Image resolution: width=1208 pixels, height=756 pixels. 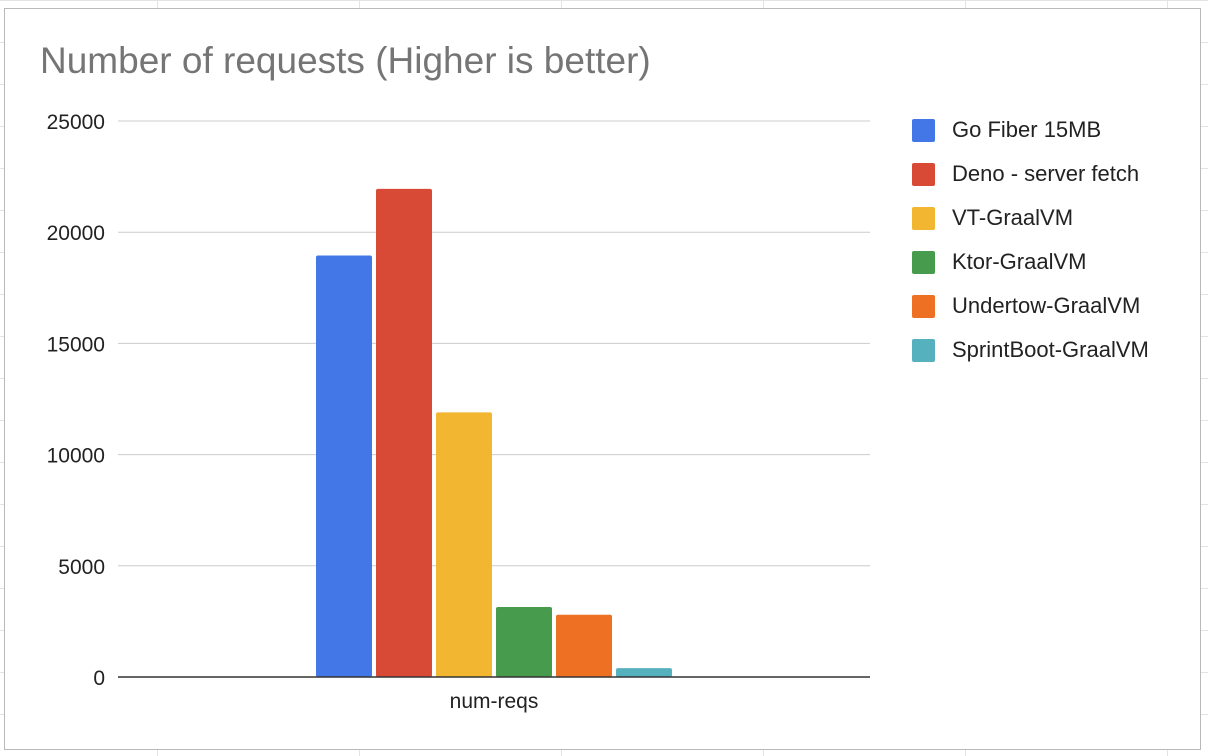 I want to click on legend-label: Ktor-GraalVM, so click(x=1019, y=261).